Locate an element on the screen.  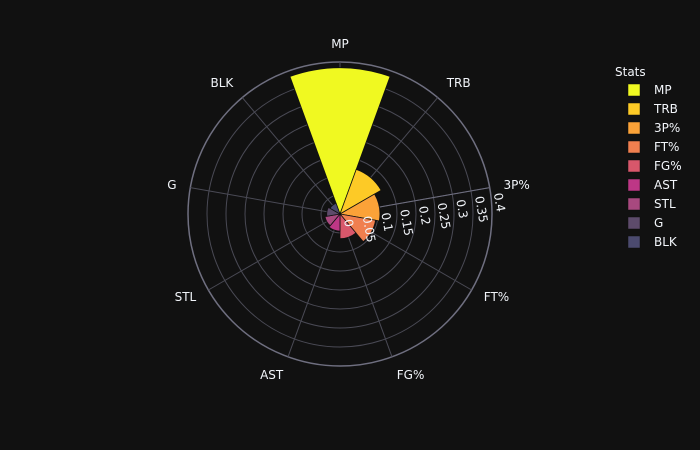
legend-item: 3P% is located at coordinates (653, 128).